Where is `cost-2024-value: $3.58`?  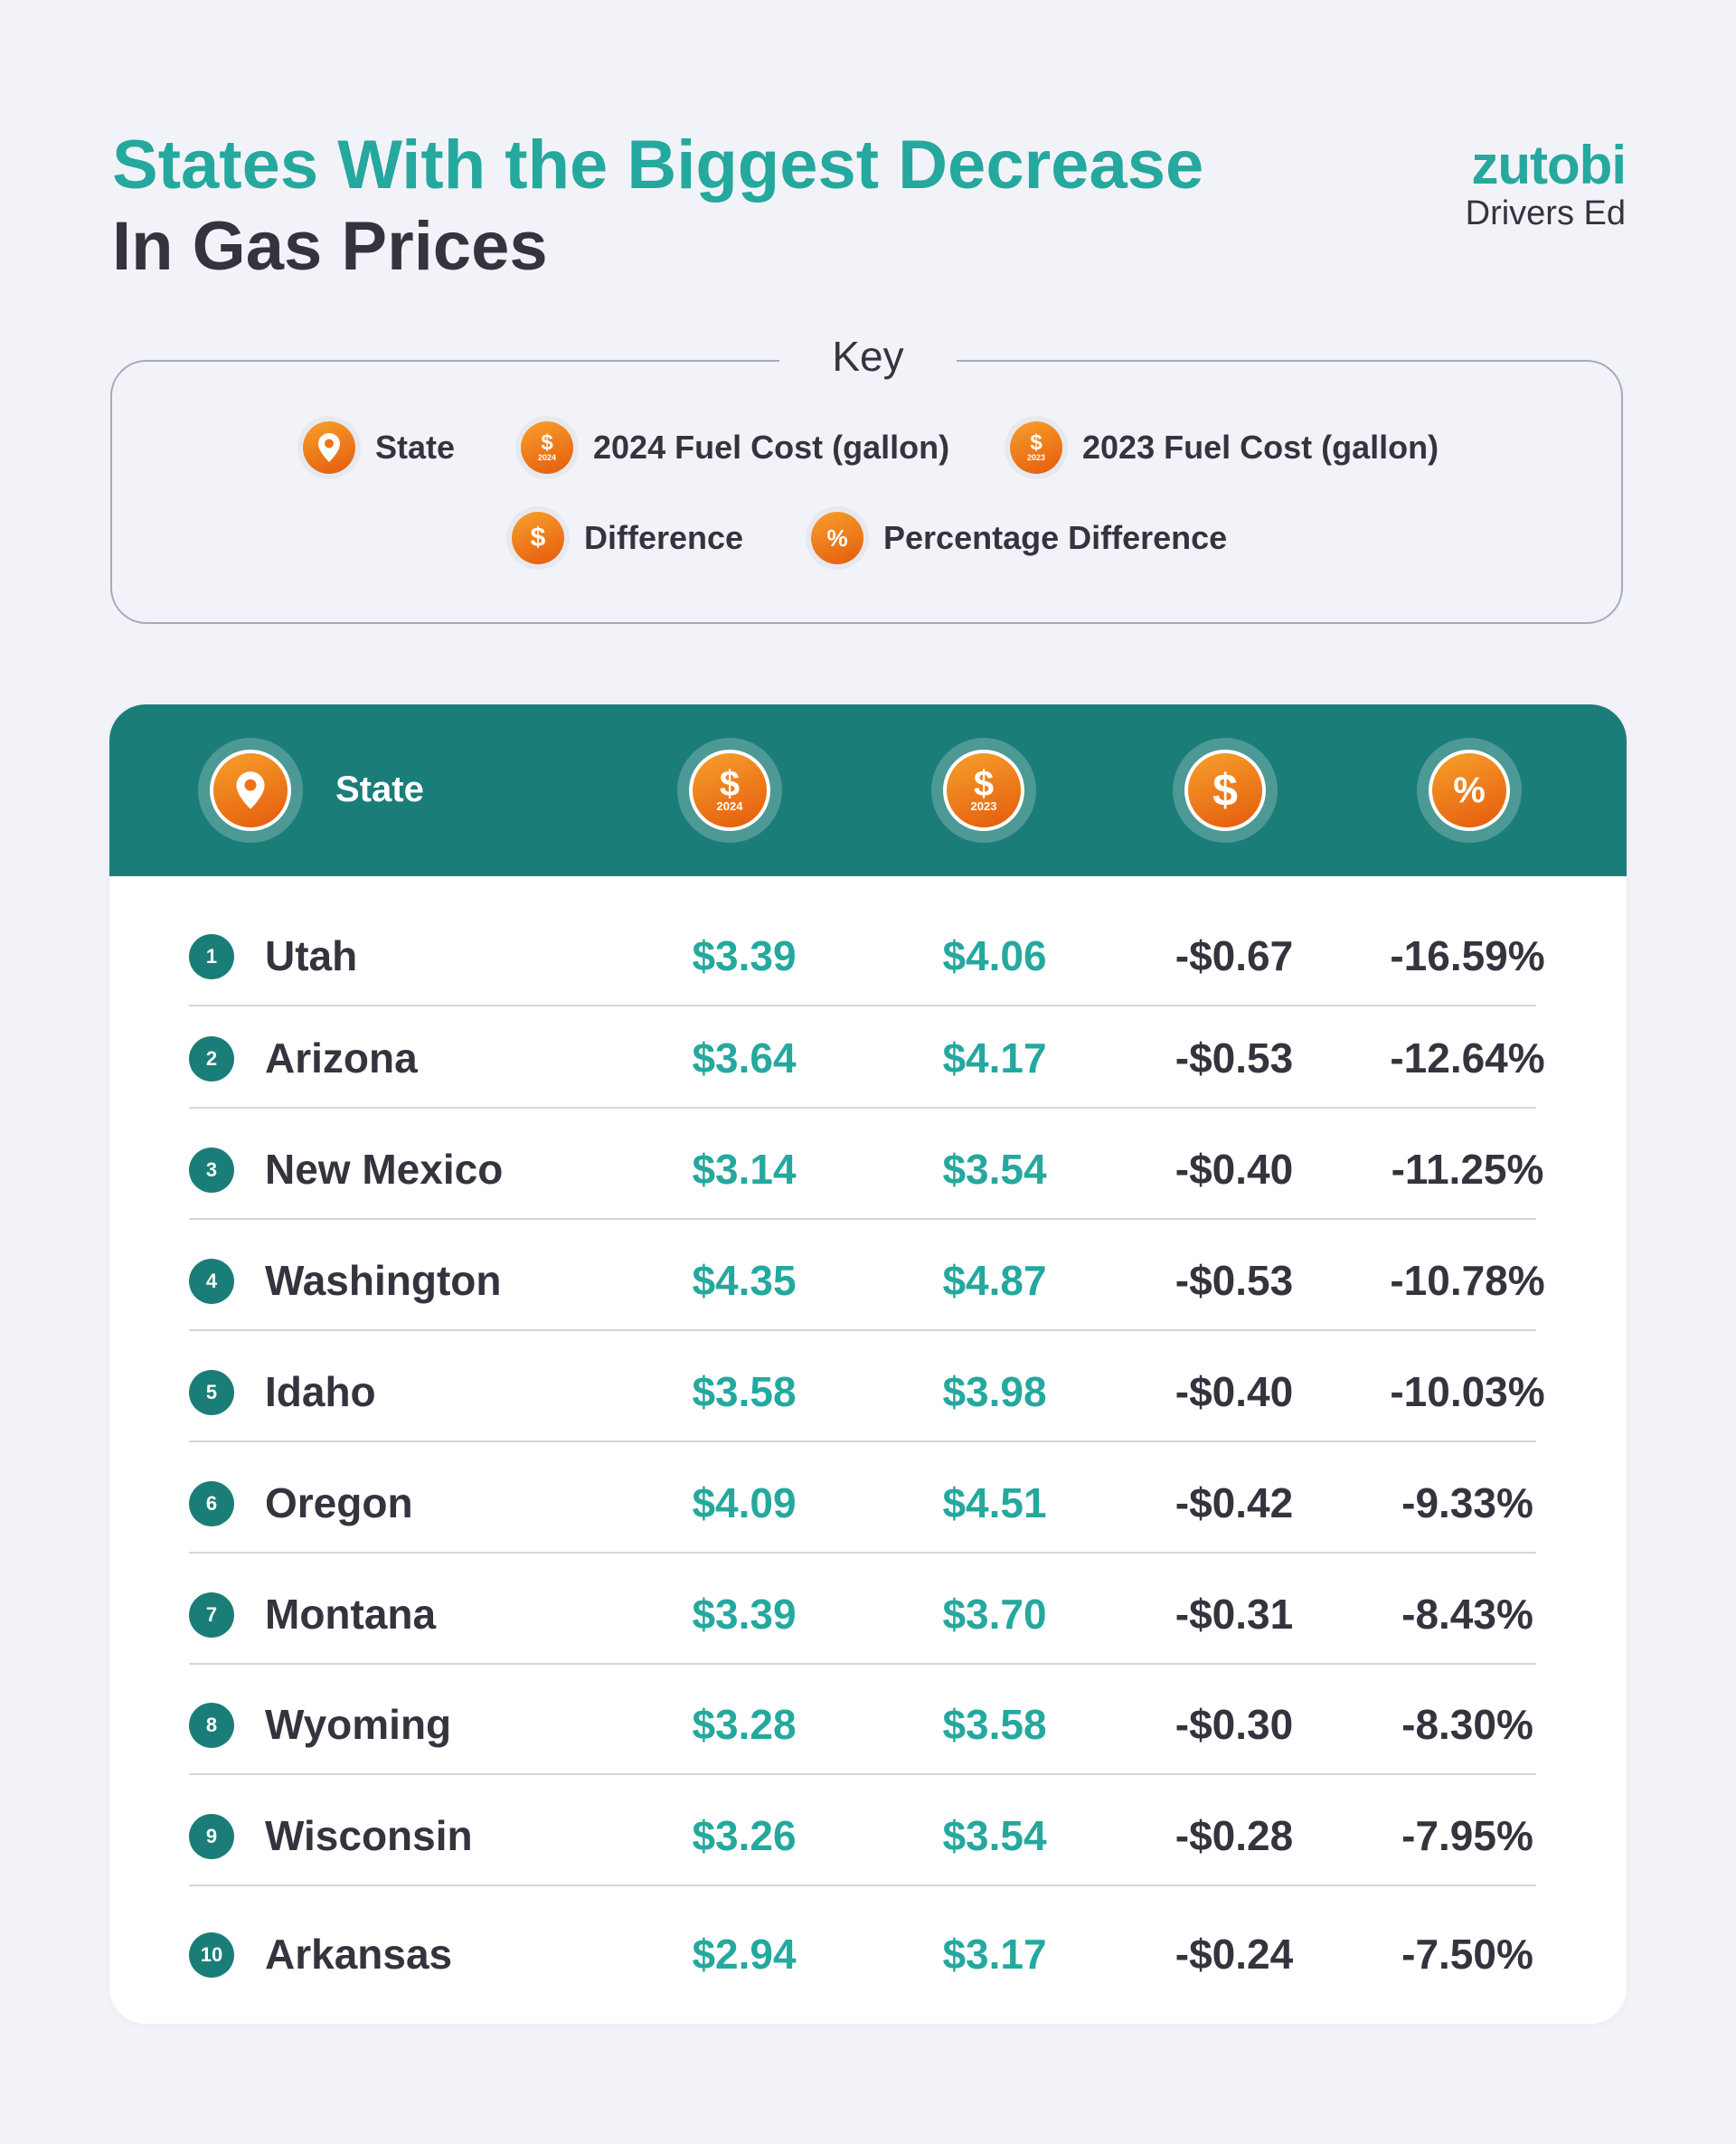 cost-2024-value: $3.58 is located at coordinates (744, 1391).